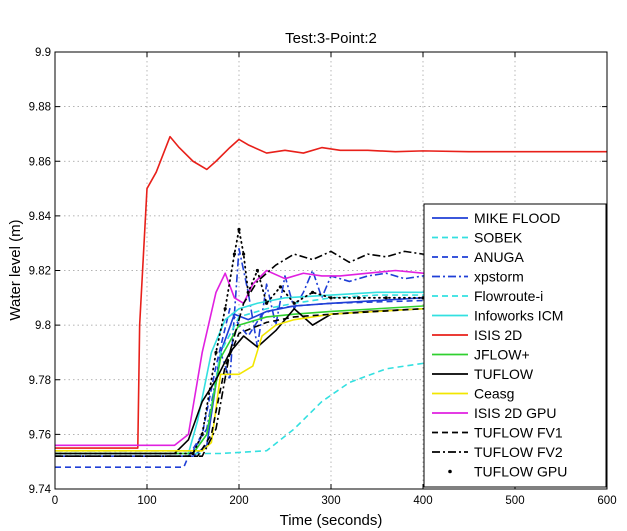  I want to click on legend-label: MIKE FLOOD, so click(517, 218).